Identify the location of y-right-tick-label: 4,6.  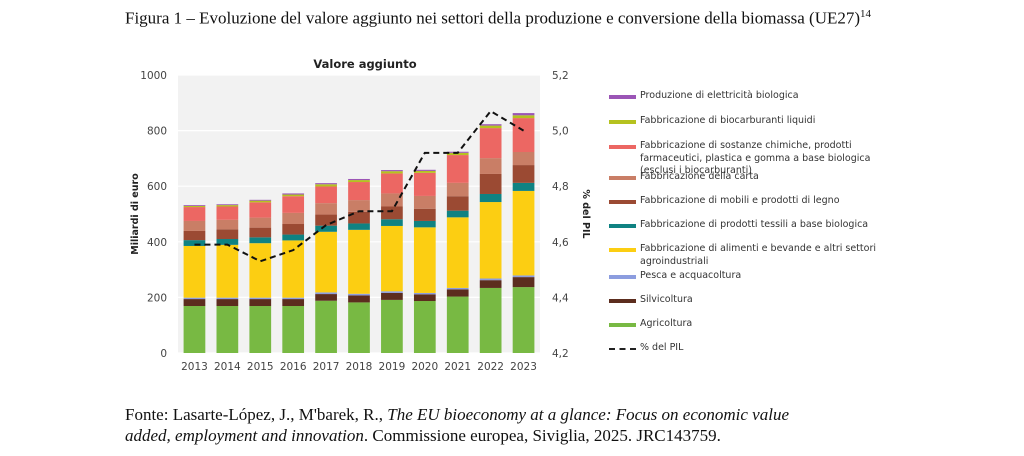
(560, 243).